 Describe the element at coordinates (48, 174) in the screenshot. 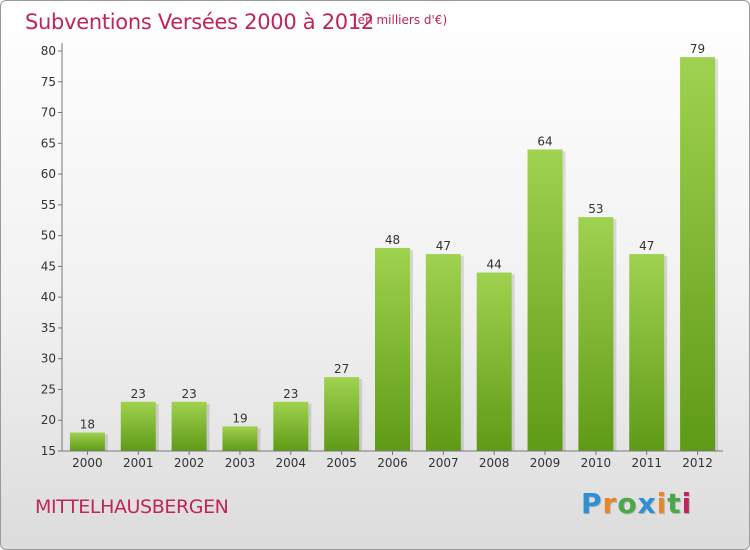

I see `y-tick-label: 60` at that location.